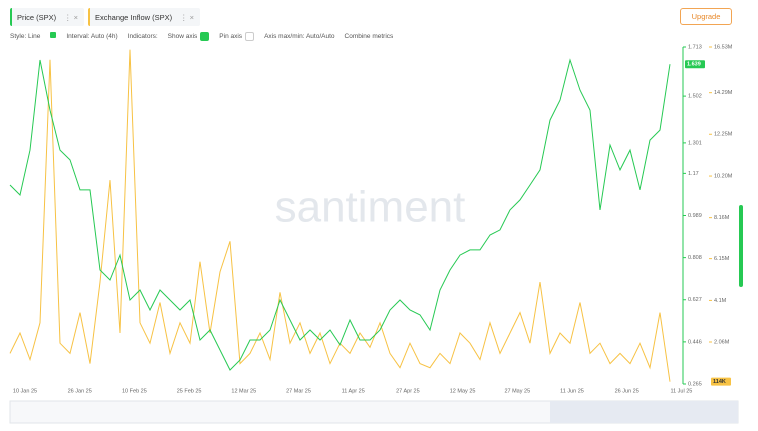 The image size is (758, 431). I want to click on last-value-label: 114K, so click(719, 382).